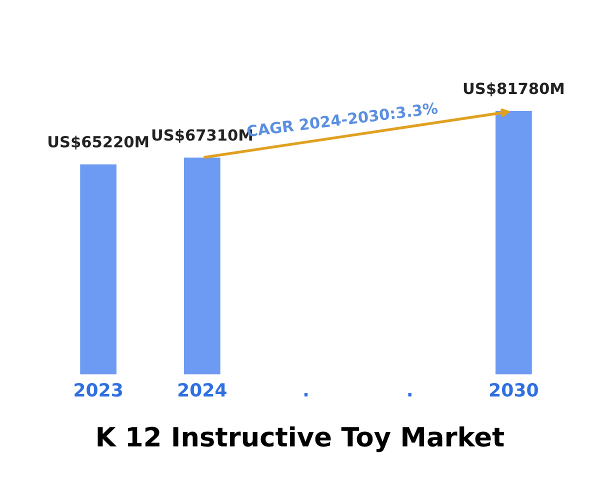 This screenshot has height=480, width=600. I want to click on data-label: US$65220M, so click(98, 143).